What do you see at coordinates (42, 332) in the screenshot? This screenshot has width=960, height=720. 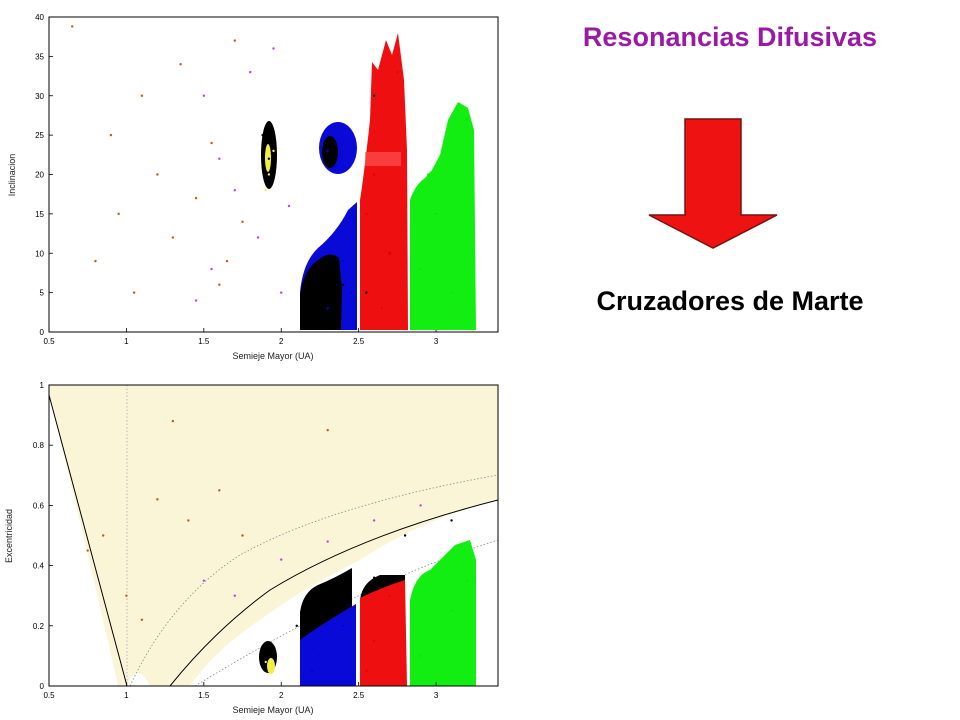 I see `y-tick-label: 0` at bounding box center [42, 332].